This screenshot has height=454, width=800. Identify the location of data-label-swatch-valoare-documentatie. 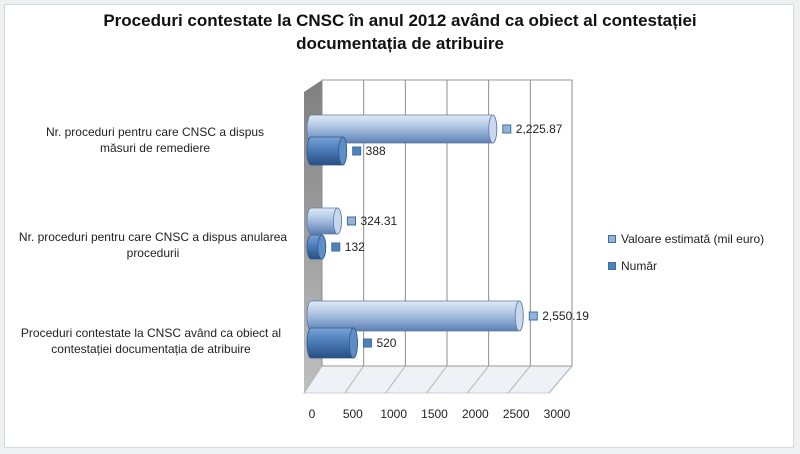
(533, 316).